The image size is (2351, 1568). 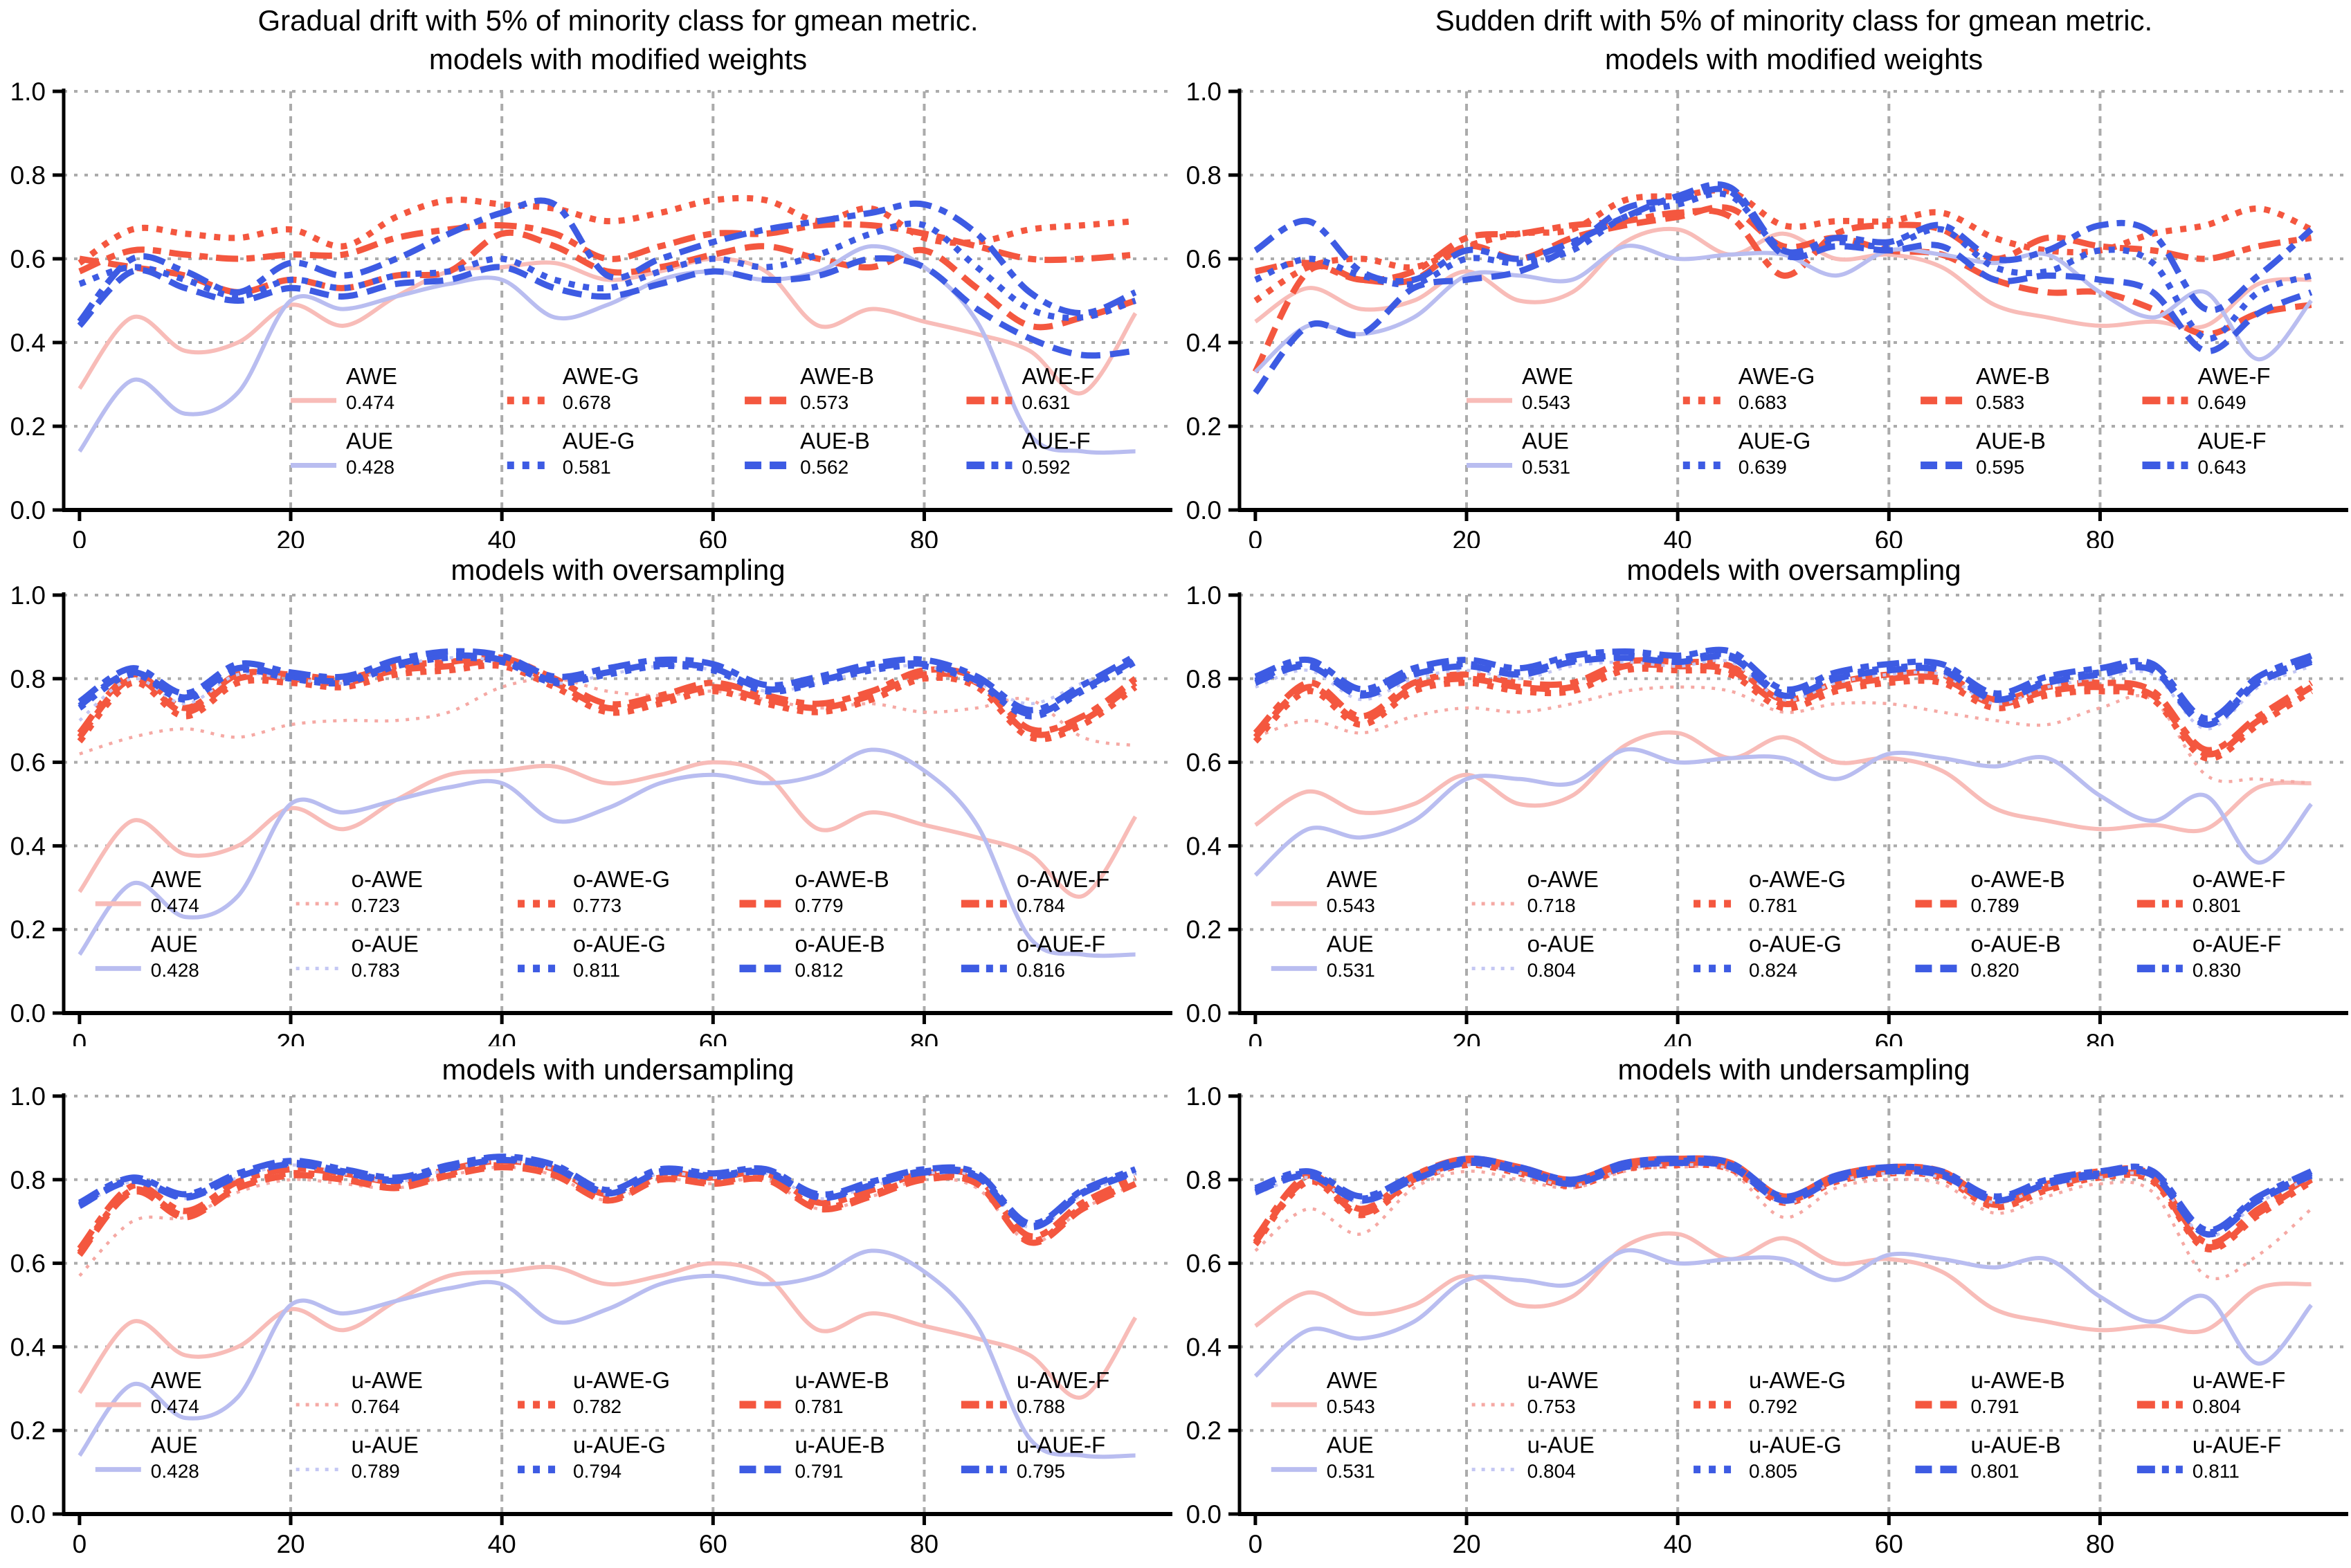 I want to click on legend-value: 0.792, so click(x=1773, y=1406).